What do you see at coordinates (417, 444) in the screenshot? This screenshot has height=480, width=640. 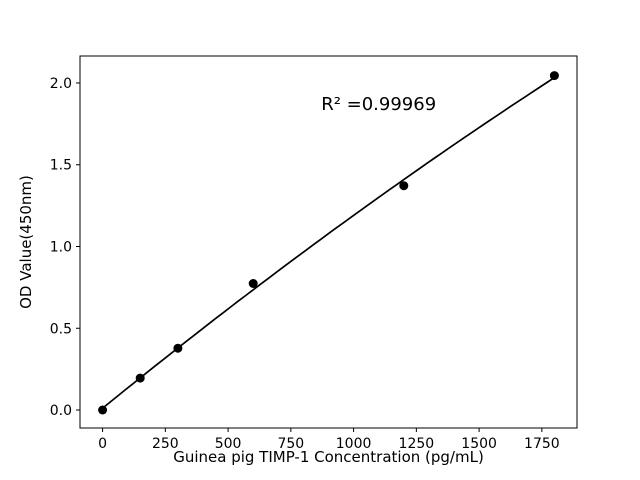 I see `x-tick-label: 1250` at bounding box center [417, 444].